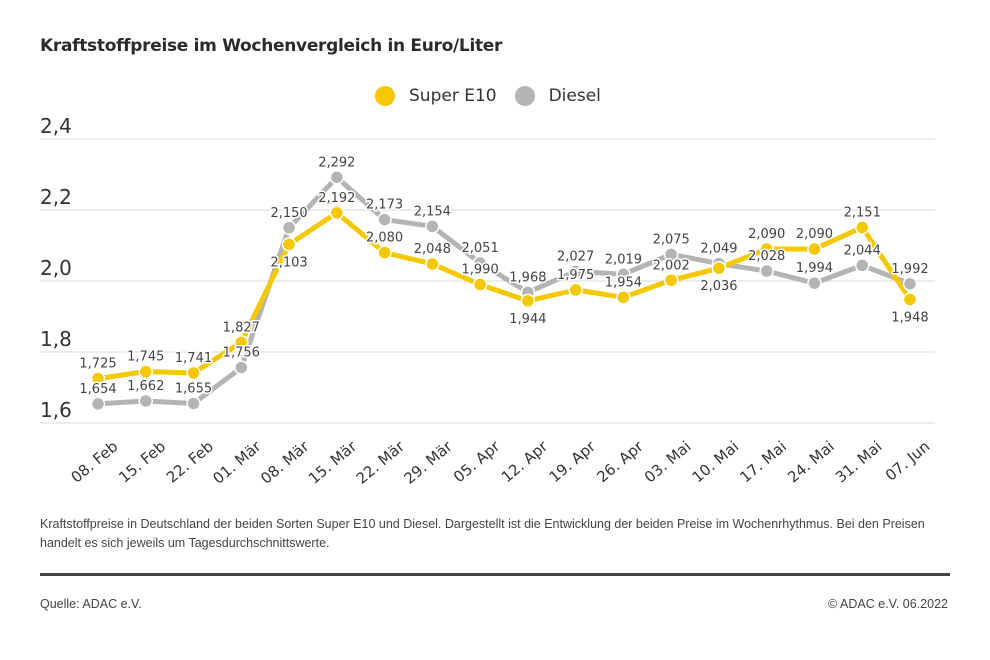 The width and height of the screenshot is (990, 660). I want to click on y-tick-label: 2,2, so click(56, 197).